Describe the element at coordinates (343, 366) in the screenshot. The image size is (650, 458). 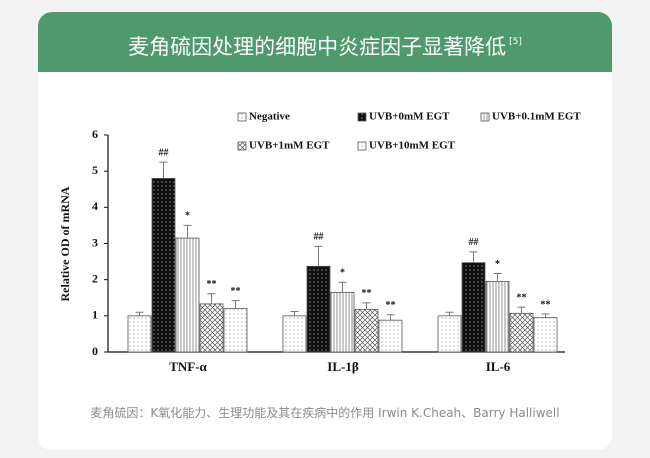
I see `x-tick-label: IL-1β` at that location.